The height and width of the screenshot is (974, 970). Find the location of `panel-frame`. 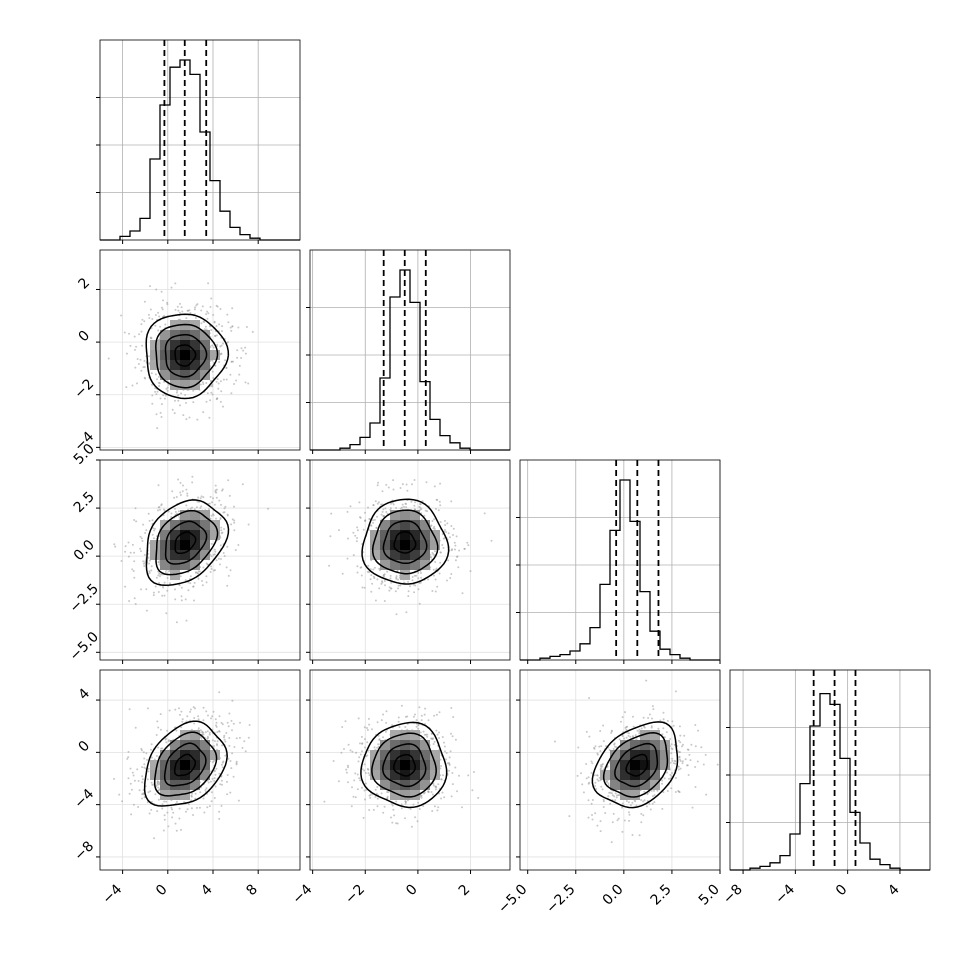

panel-frame is located at coordinates (200, 140).